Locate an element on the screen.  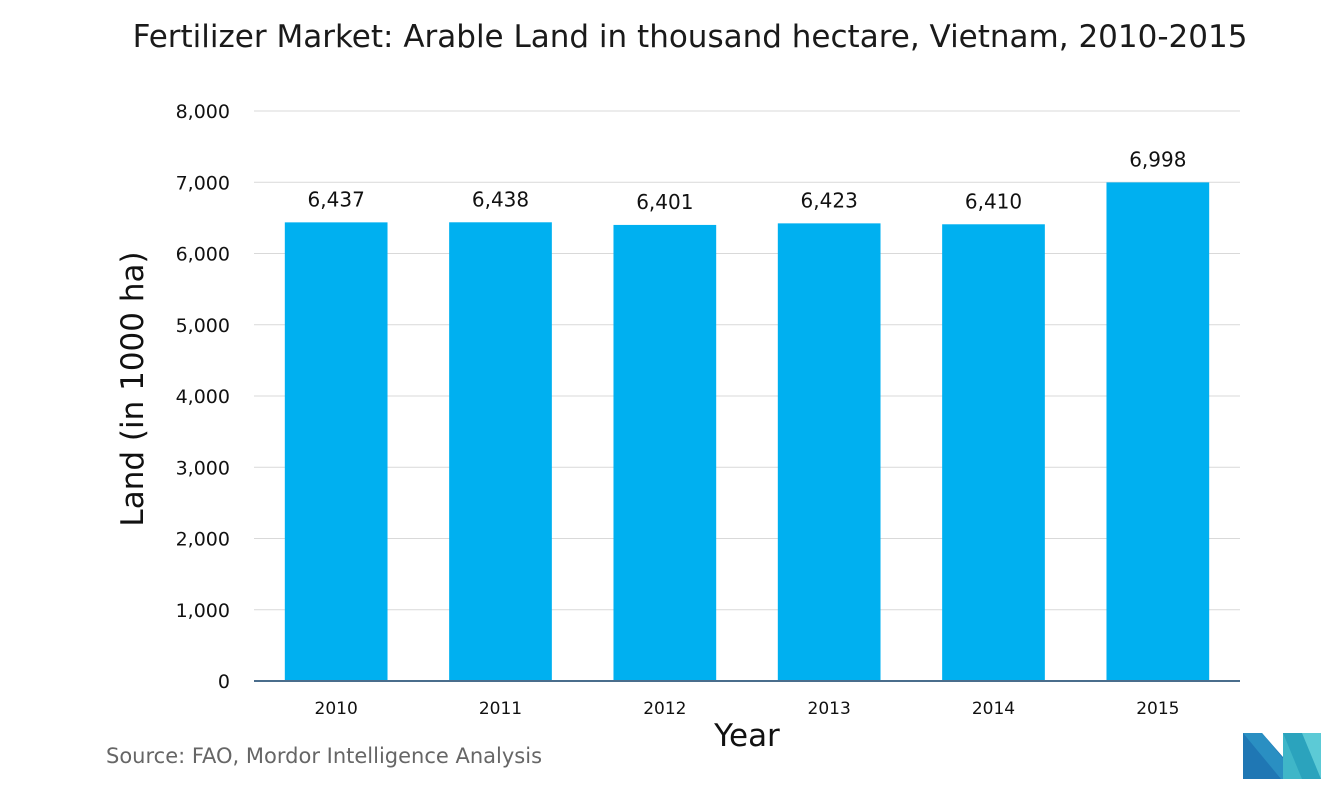
y-tick-label: 4,000 is located at coordinates (203, 397).